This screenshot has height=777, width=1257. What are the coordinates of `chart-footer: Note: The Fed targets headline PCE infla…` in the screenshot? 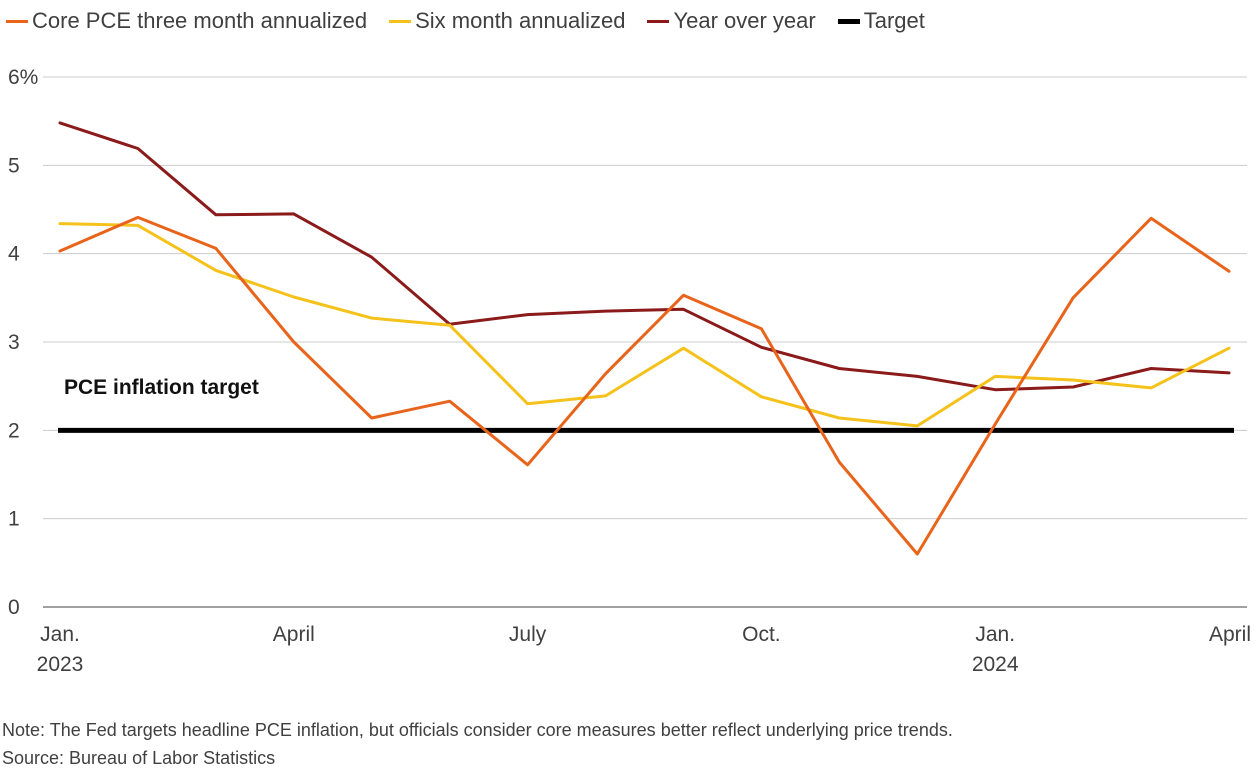 It's located at (477, 744).